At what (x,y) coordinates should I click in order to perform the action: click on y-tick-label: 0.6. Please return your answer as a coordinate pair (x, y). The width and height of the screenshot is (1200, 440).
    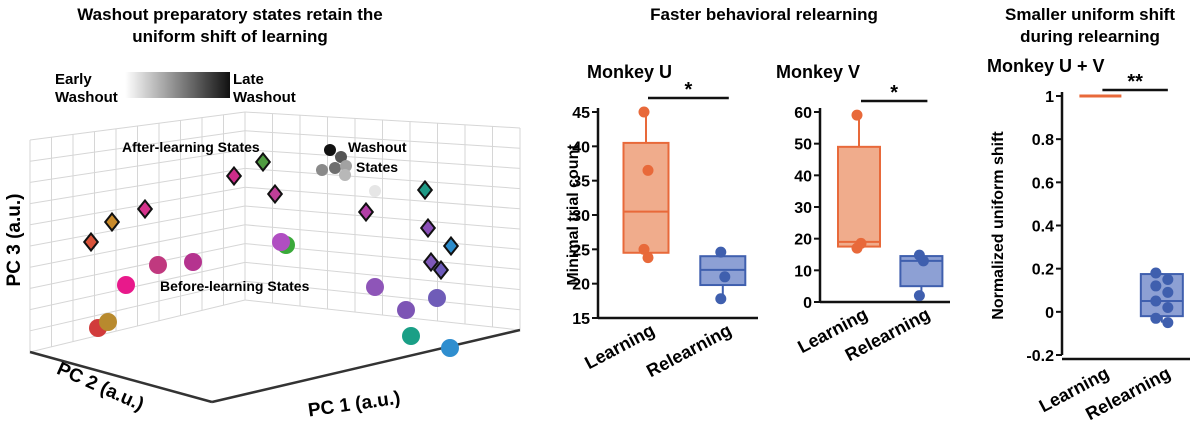
    Looking at the image, I should click on (1043, 183).